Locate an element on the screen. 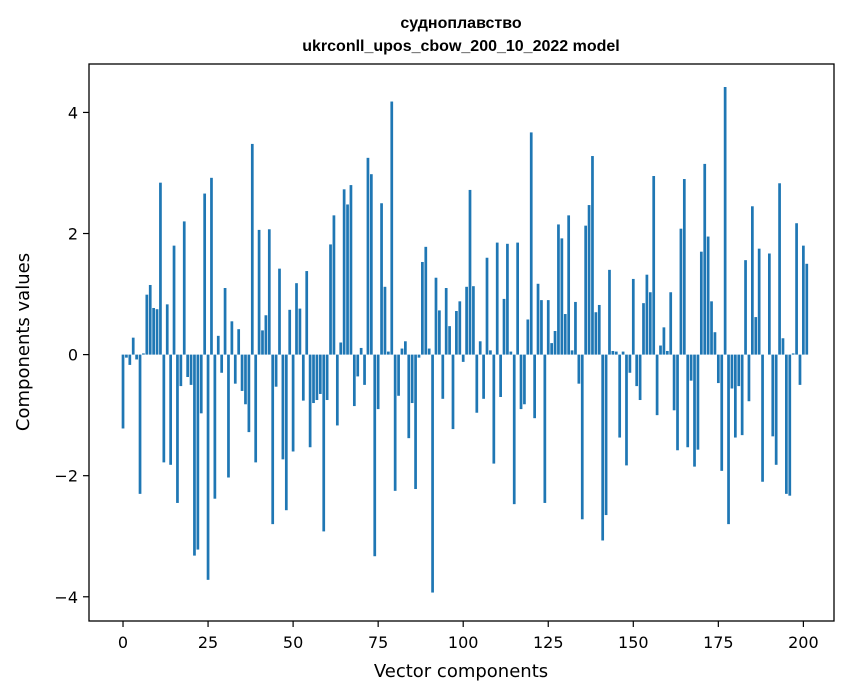 The height and width of the screenshot is (696, 847). x-axis-label: Vector components is located at coordinates (461, 671).